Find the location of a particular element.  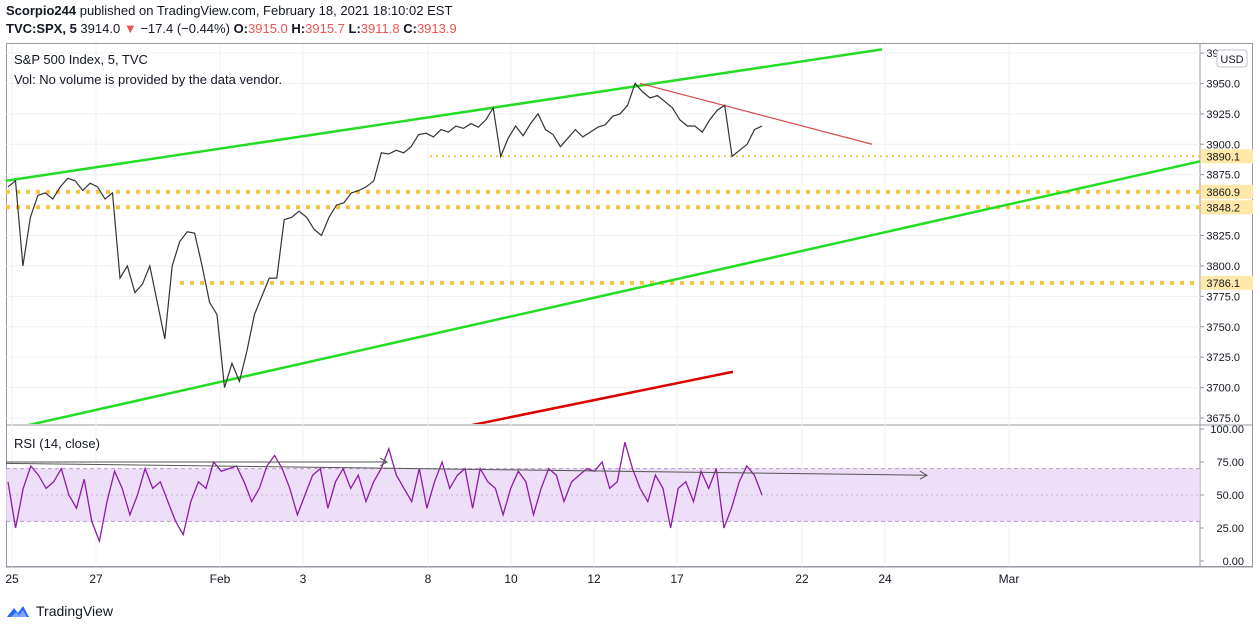

price-tick-label: 3900.0 is located at coordinates (1223, 145).